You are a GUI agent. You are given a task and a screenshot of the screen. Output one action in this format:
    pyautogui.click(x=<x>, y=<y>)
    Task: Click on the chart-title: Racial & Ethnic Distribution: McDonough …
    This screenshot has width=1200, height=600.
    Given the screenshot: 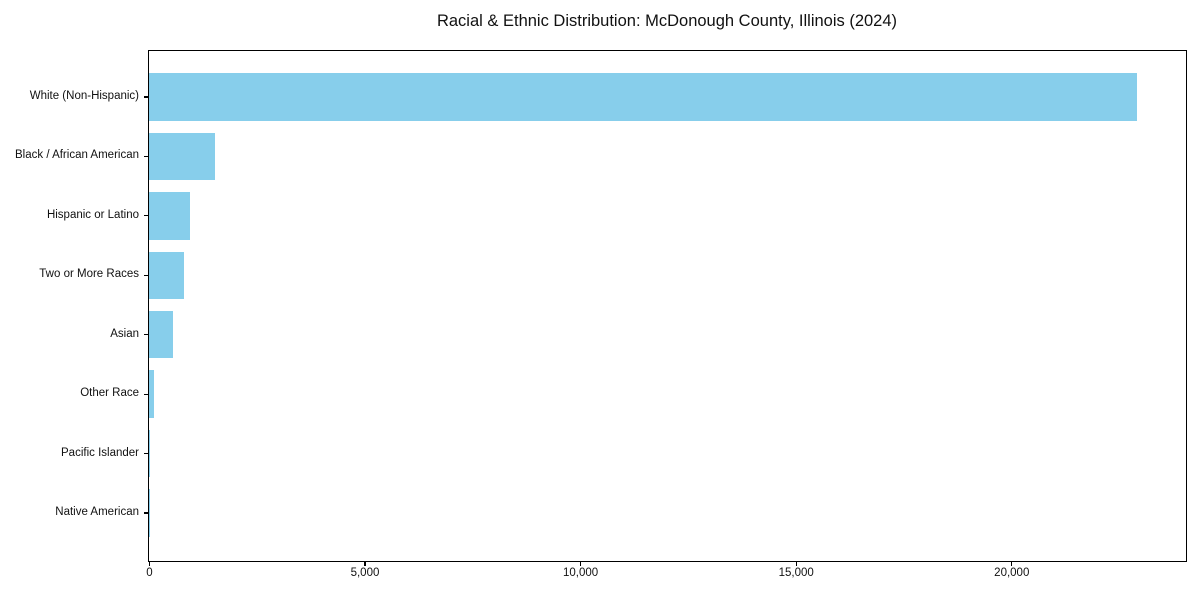 What is the action you would take?
    pyautogui.click(x=667, y=21)
    